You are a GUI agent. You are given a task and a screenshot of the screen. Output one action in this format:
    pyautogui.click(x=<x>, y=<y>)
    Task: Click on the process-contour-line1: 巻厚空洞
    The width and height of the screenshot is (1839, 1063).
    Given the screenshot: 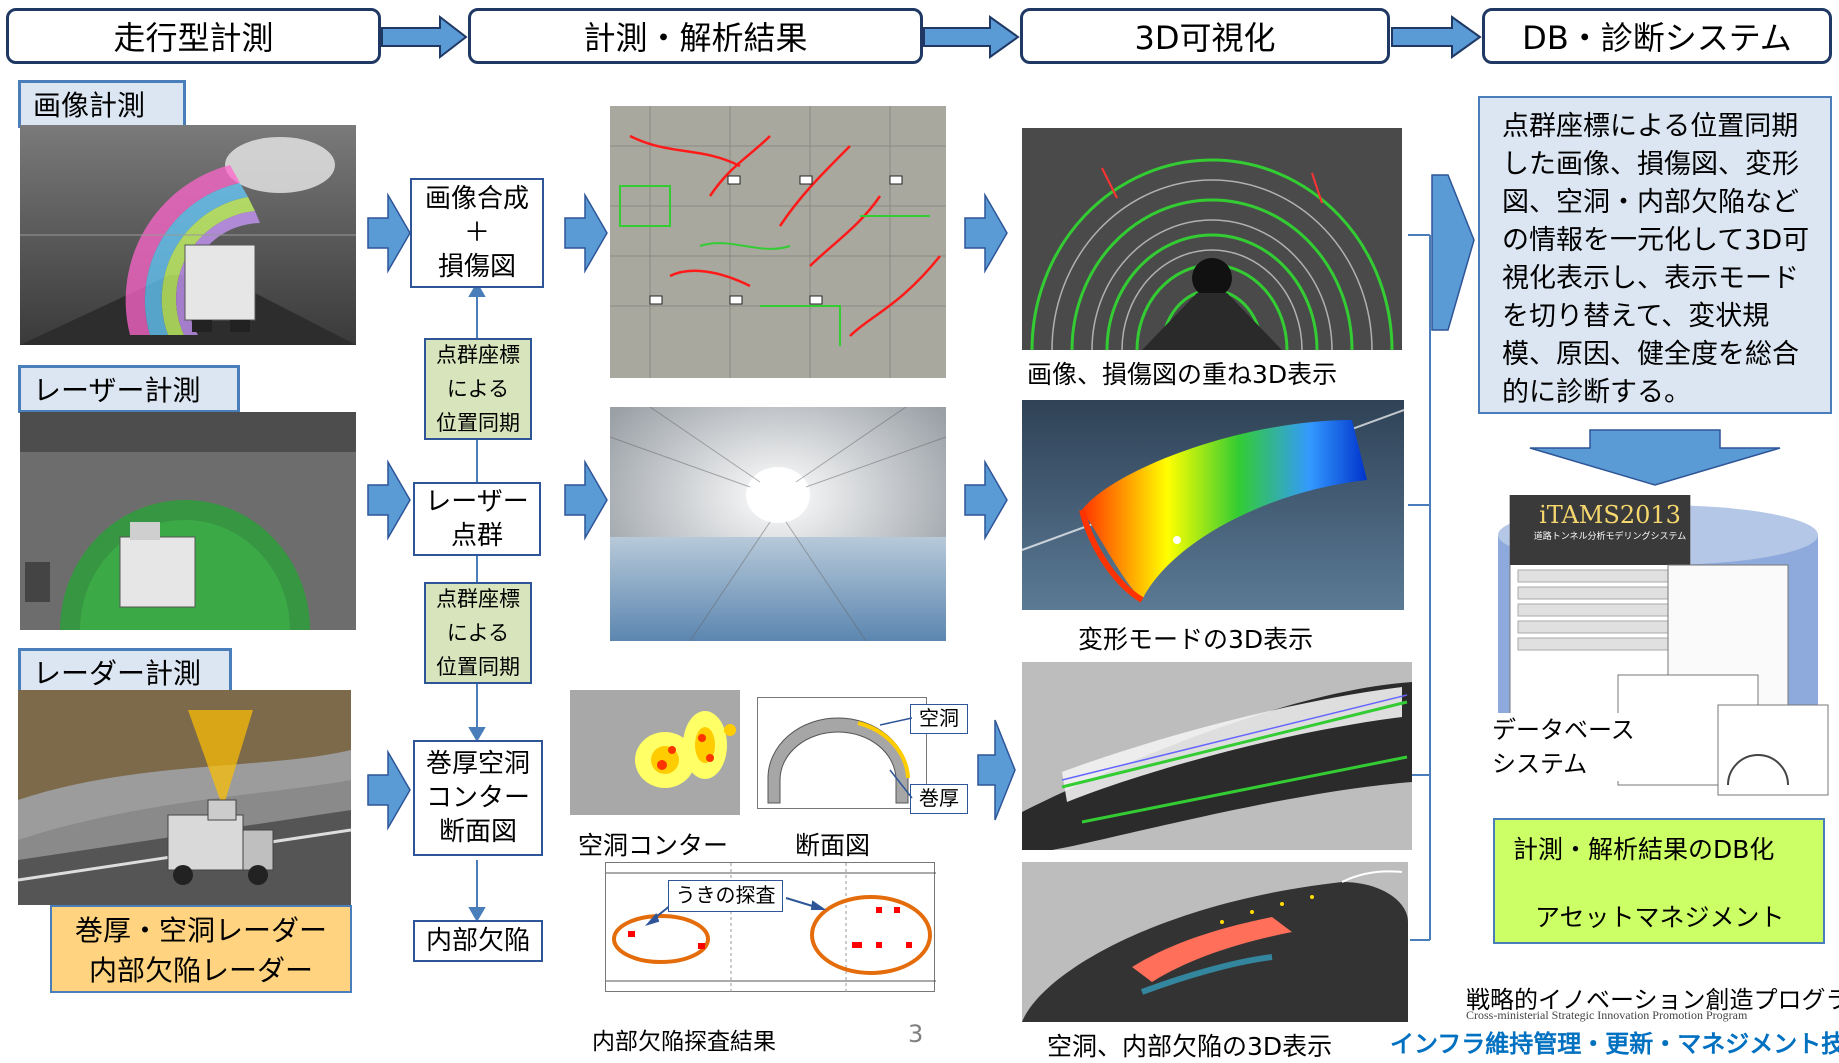 What is the action you would take?
    pyautogui.click(x=477, y=764)
    